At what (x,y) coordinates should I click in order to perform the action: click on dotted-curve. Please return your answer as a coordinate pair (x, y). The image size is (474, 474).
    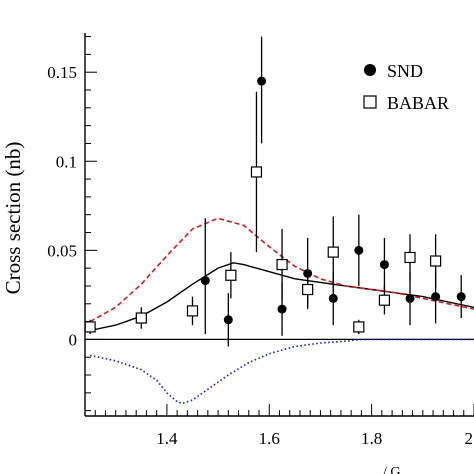
    Looking at the image, I should click on (281, 371).